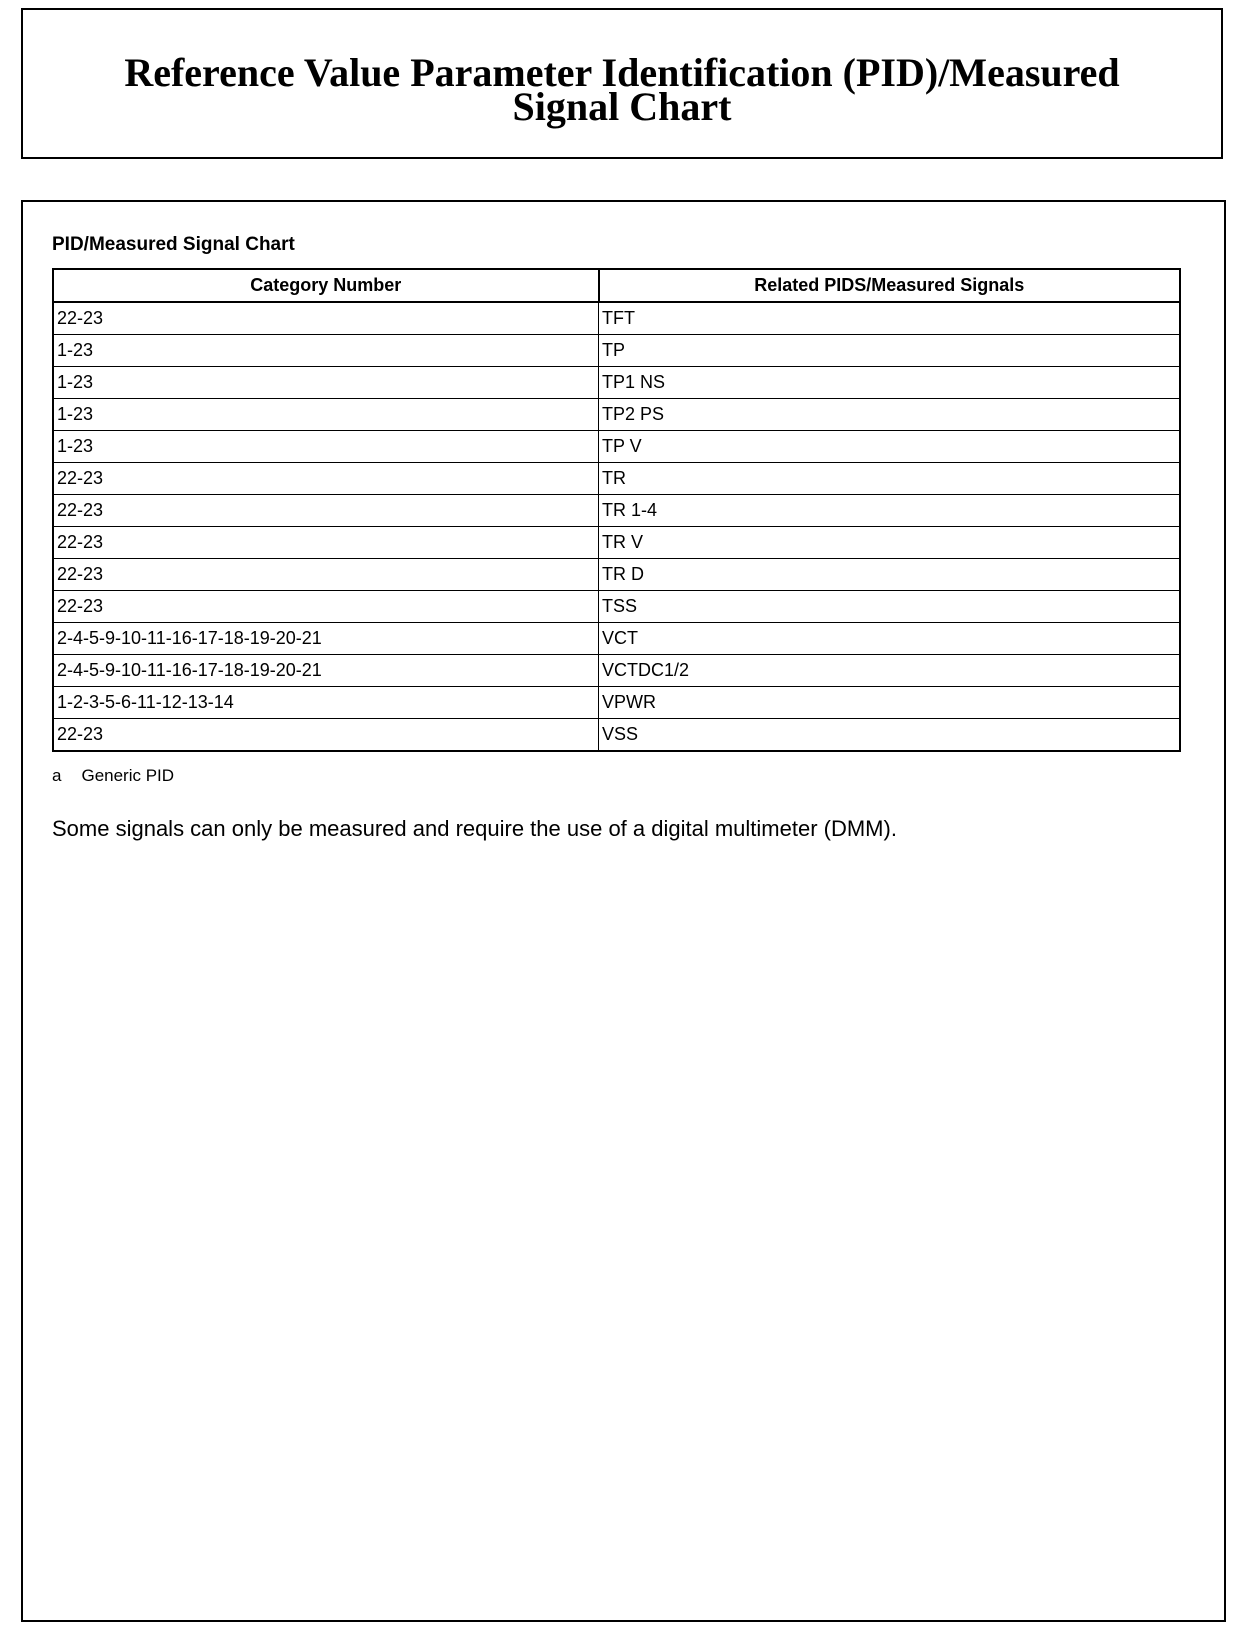 The width and height of the screenshot is (1248, 1628). I want to click on signal-cell: TR V, so click(889, 542).